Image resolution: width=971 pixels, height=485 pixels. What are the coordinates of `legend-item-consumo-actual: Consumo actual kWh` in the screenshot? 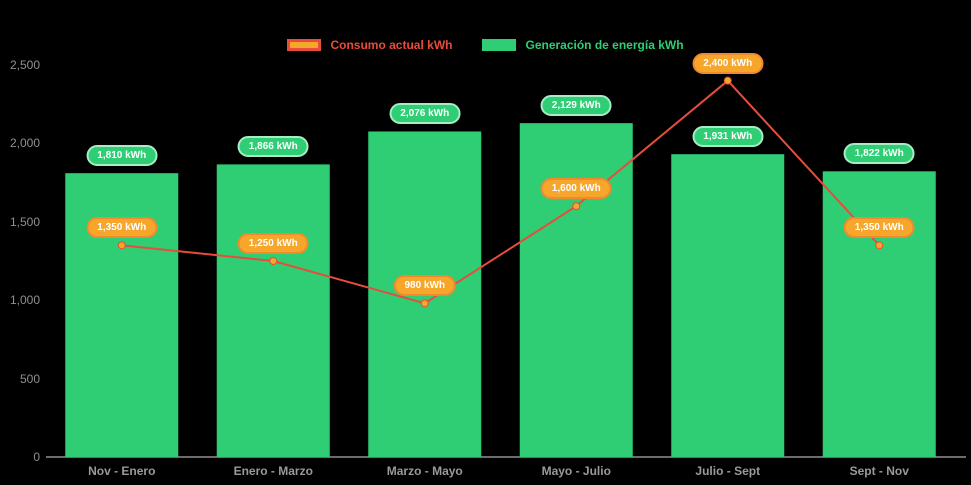 It's located at (369, 45).